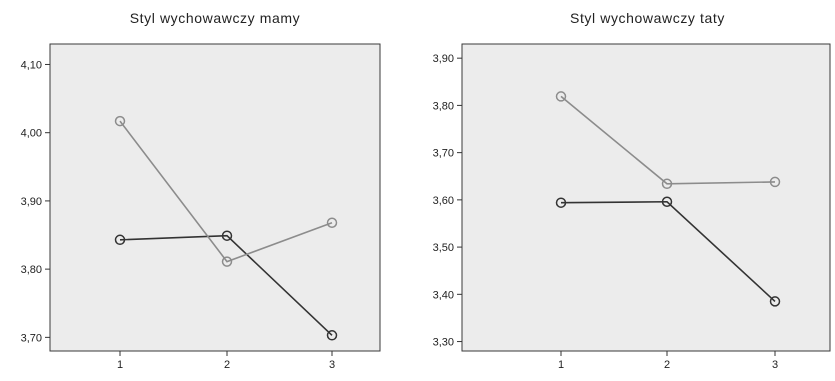 Image resolution: width=835 pixels, height=381 pixels. What do you see at coordinates (443, 248) in the screenshot?
I see `y-tick-label: 3,50` at bounding box center [443, 248].